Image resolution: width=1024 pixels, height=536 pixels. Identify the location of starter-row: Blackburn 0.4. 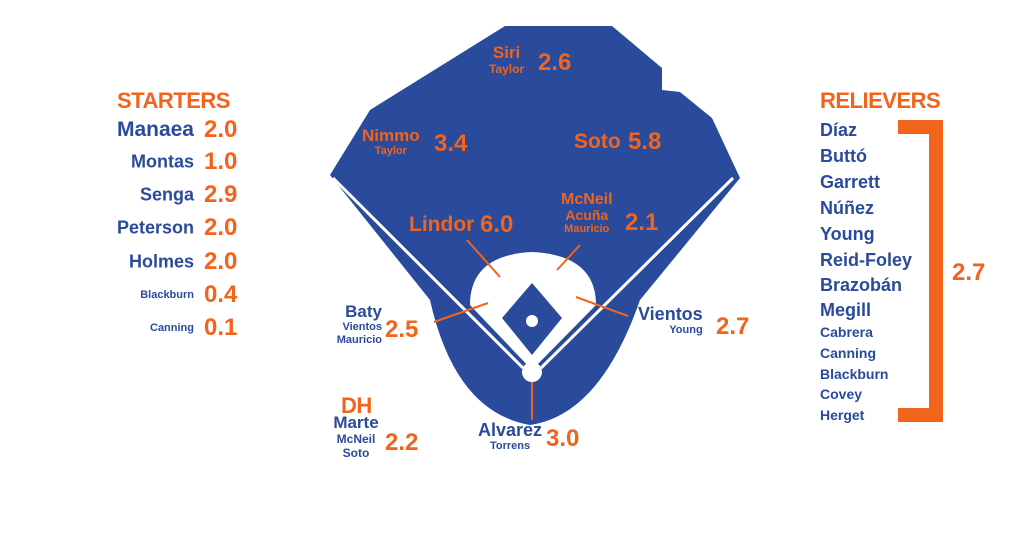
(175, 295).